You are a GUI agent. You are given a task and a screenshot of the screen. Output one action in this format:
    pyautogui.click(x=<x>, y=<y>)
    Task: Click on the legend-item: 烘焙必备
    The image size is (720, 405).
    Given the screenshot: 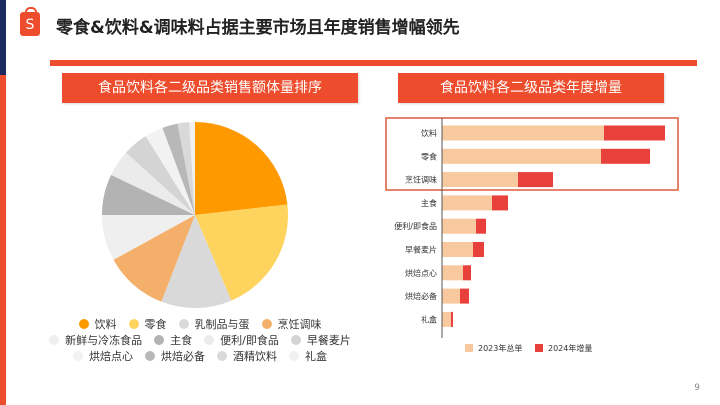 What is the action you would take?
    pyautogui.click(x=175, y=356)
    